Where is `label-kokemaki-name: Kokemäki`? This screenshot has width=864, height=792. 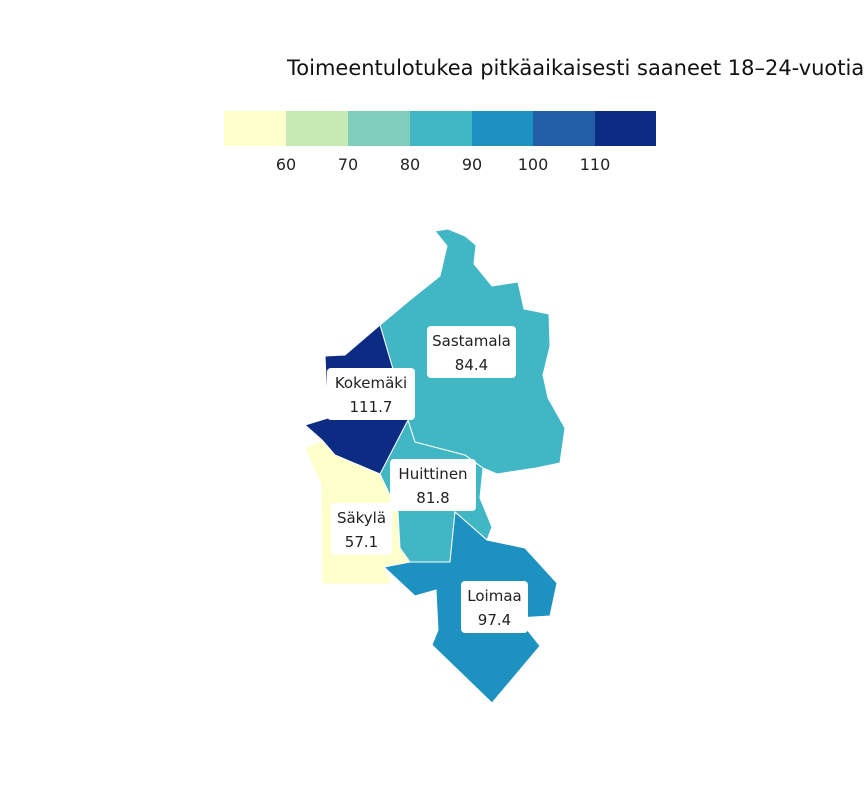
label-kokemaki-name: Kokemäki is located at coordinates (371, 383).